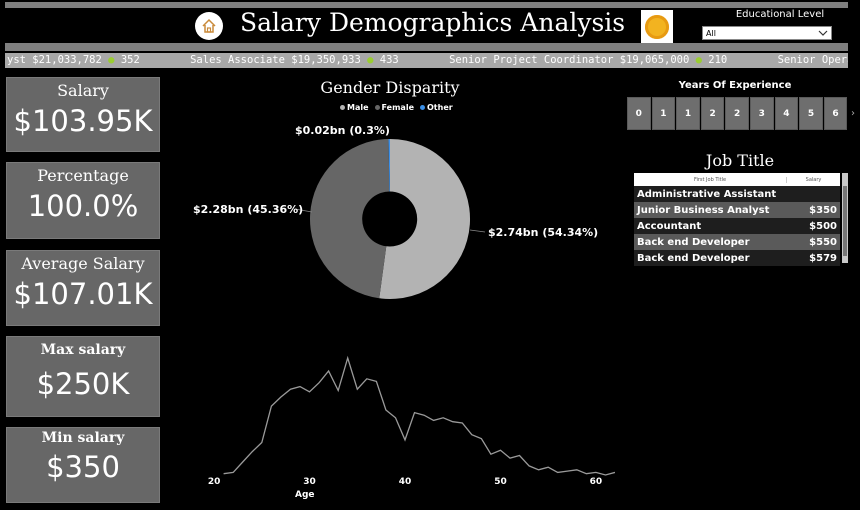 This screenshot has height=510, width=860. What do you see at coordinates (342, 130) in the screenshot?
I see `data-label-other: $0.02bn (0.3%)` at bounding box center [342, 130].